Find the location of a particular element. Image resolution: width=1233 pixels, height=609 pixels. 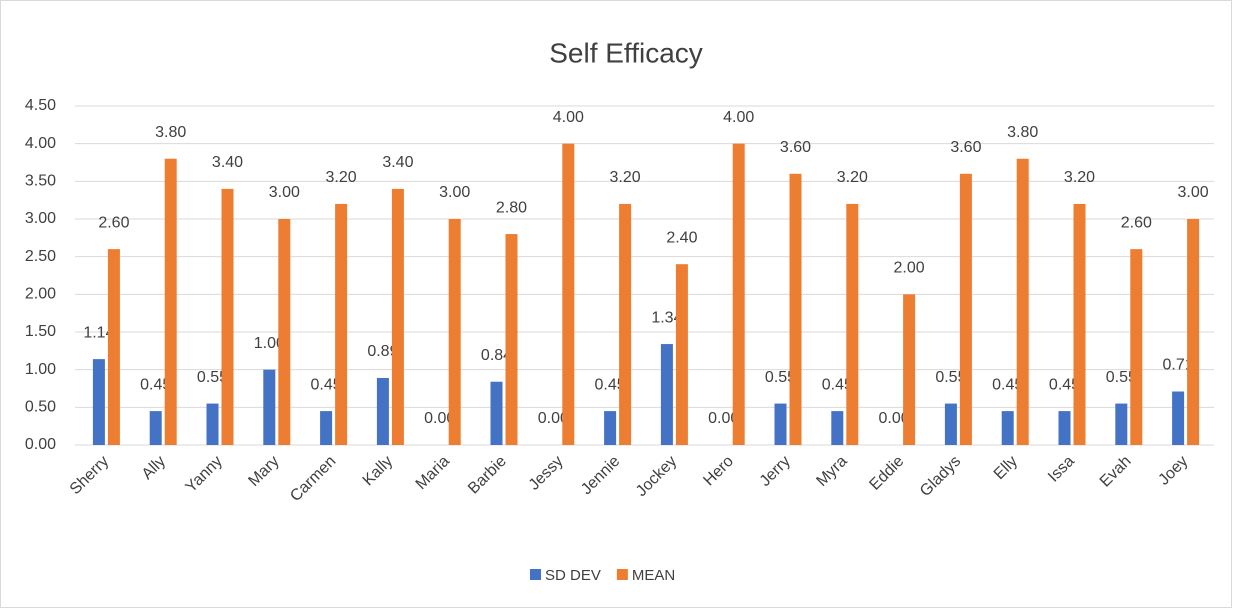

y-tick-label: 2.00 is located at coordinates (40, 294).